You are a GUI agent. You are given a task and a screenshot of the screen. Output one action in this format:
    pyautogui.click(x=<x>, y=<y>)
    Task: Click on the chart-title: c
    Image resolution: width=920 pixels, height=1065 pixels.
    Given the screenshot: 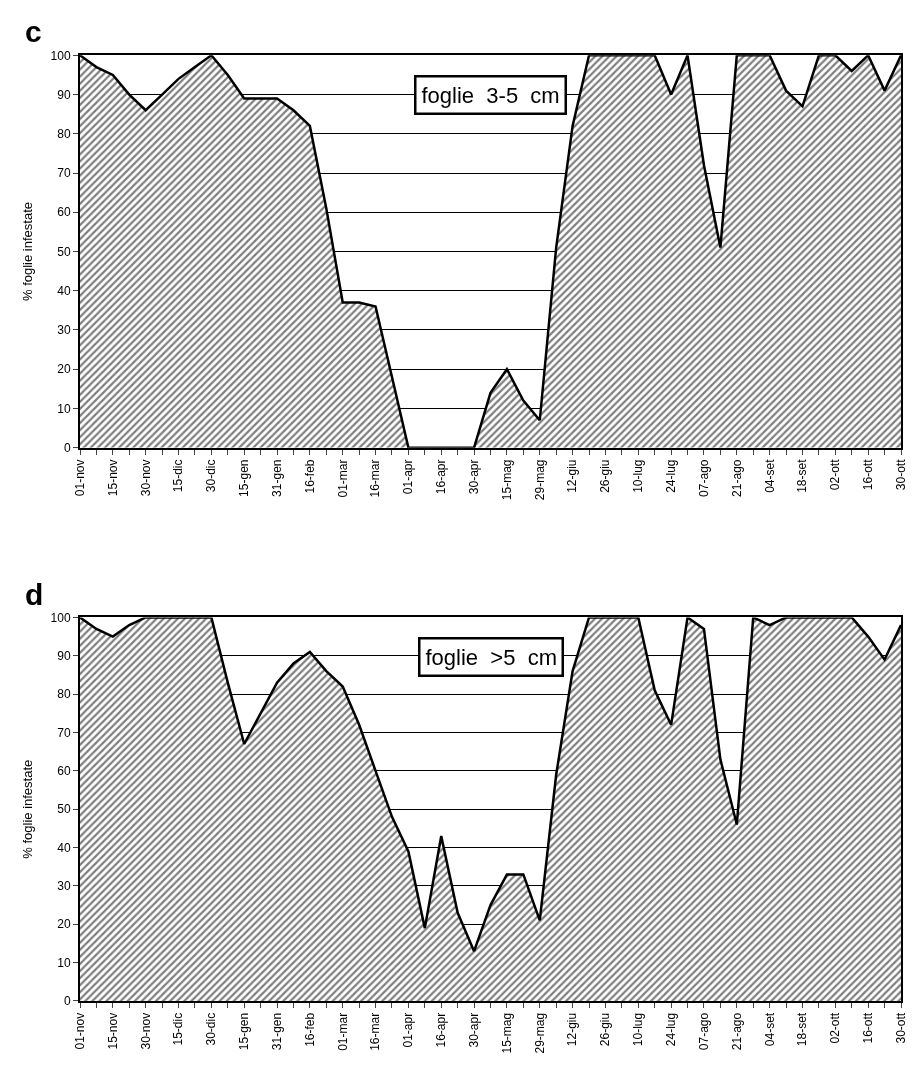 What is the action you would take?
    pyautogui.click(x=33, y=31)
    